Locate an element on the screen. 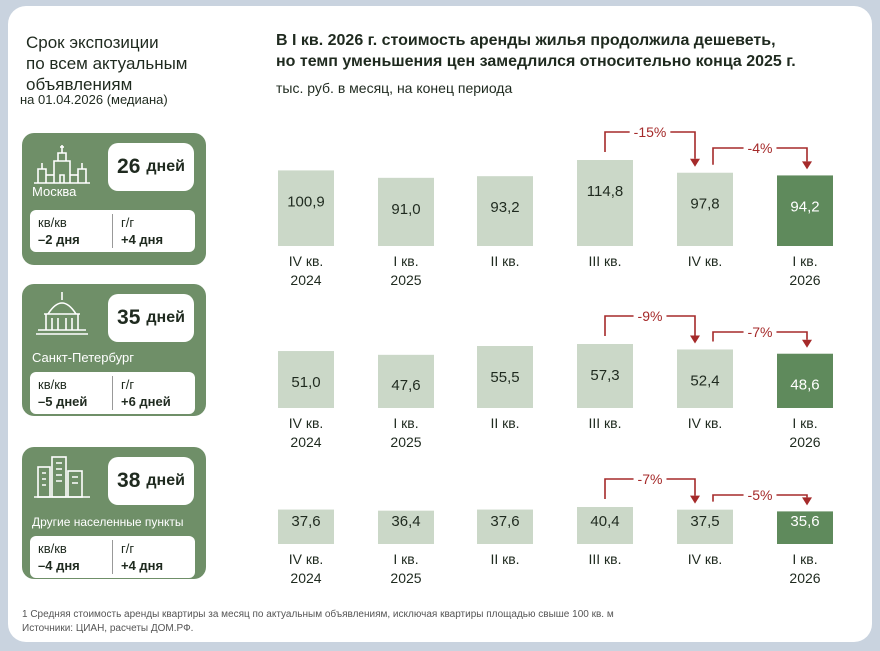 Image resolution: width=880 pixels, height=651 pixels. qq-change: кв/кв –5 дней is located at coordinates (71, 393).